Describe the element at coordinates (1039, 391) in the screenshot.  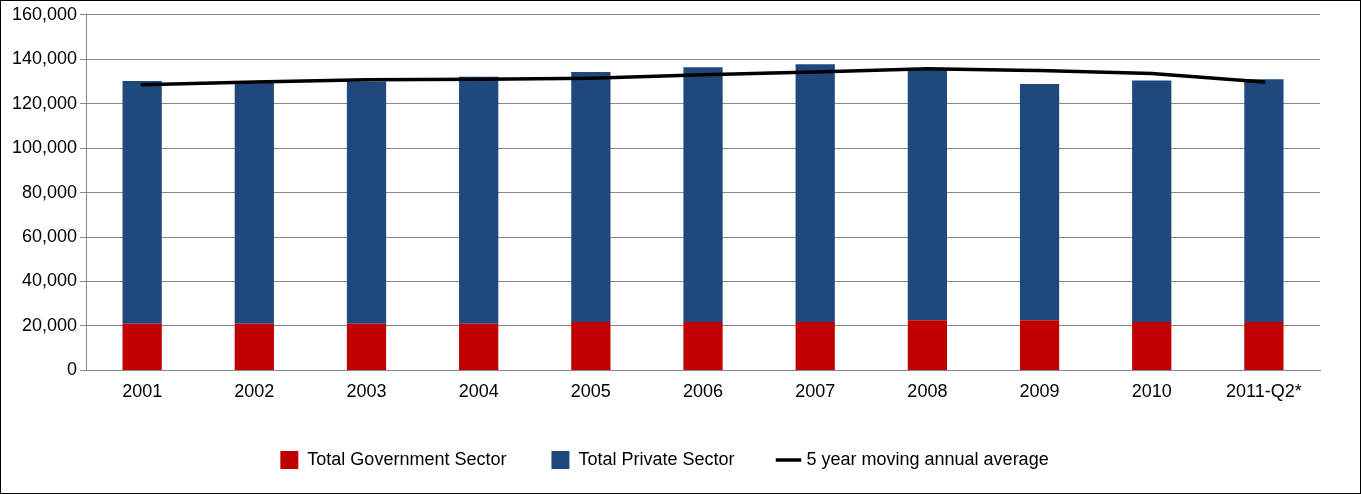
I see `x-tick-label: 2009` at that location.